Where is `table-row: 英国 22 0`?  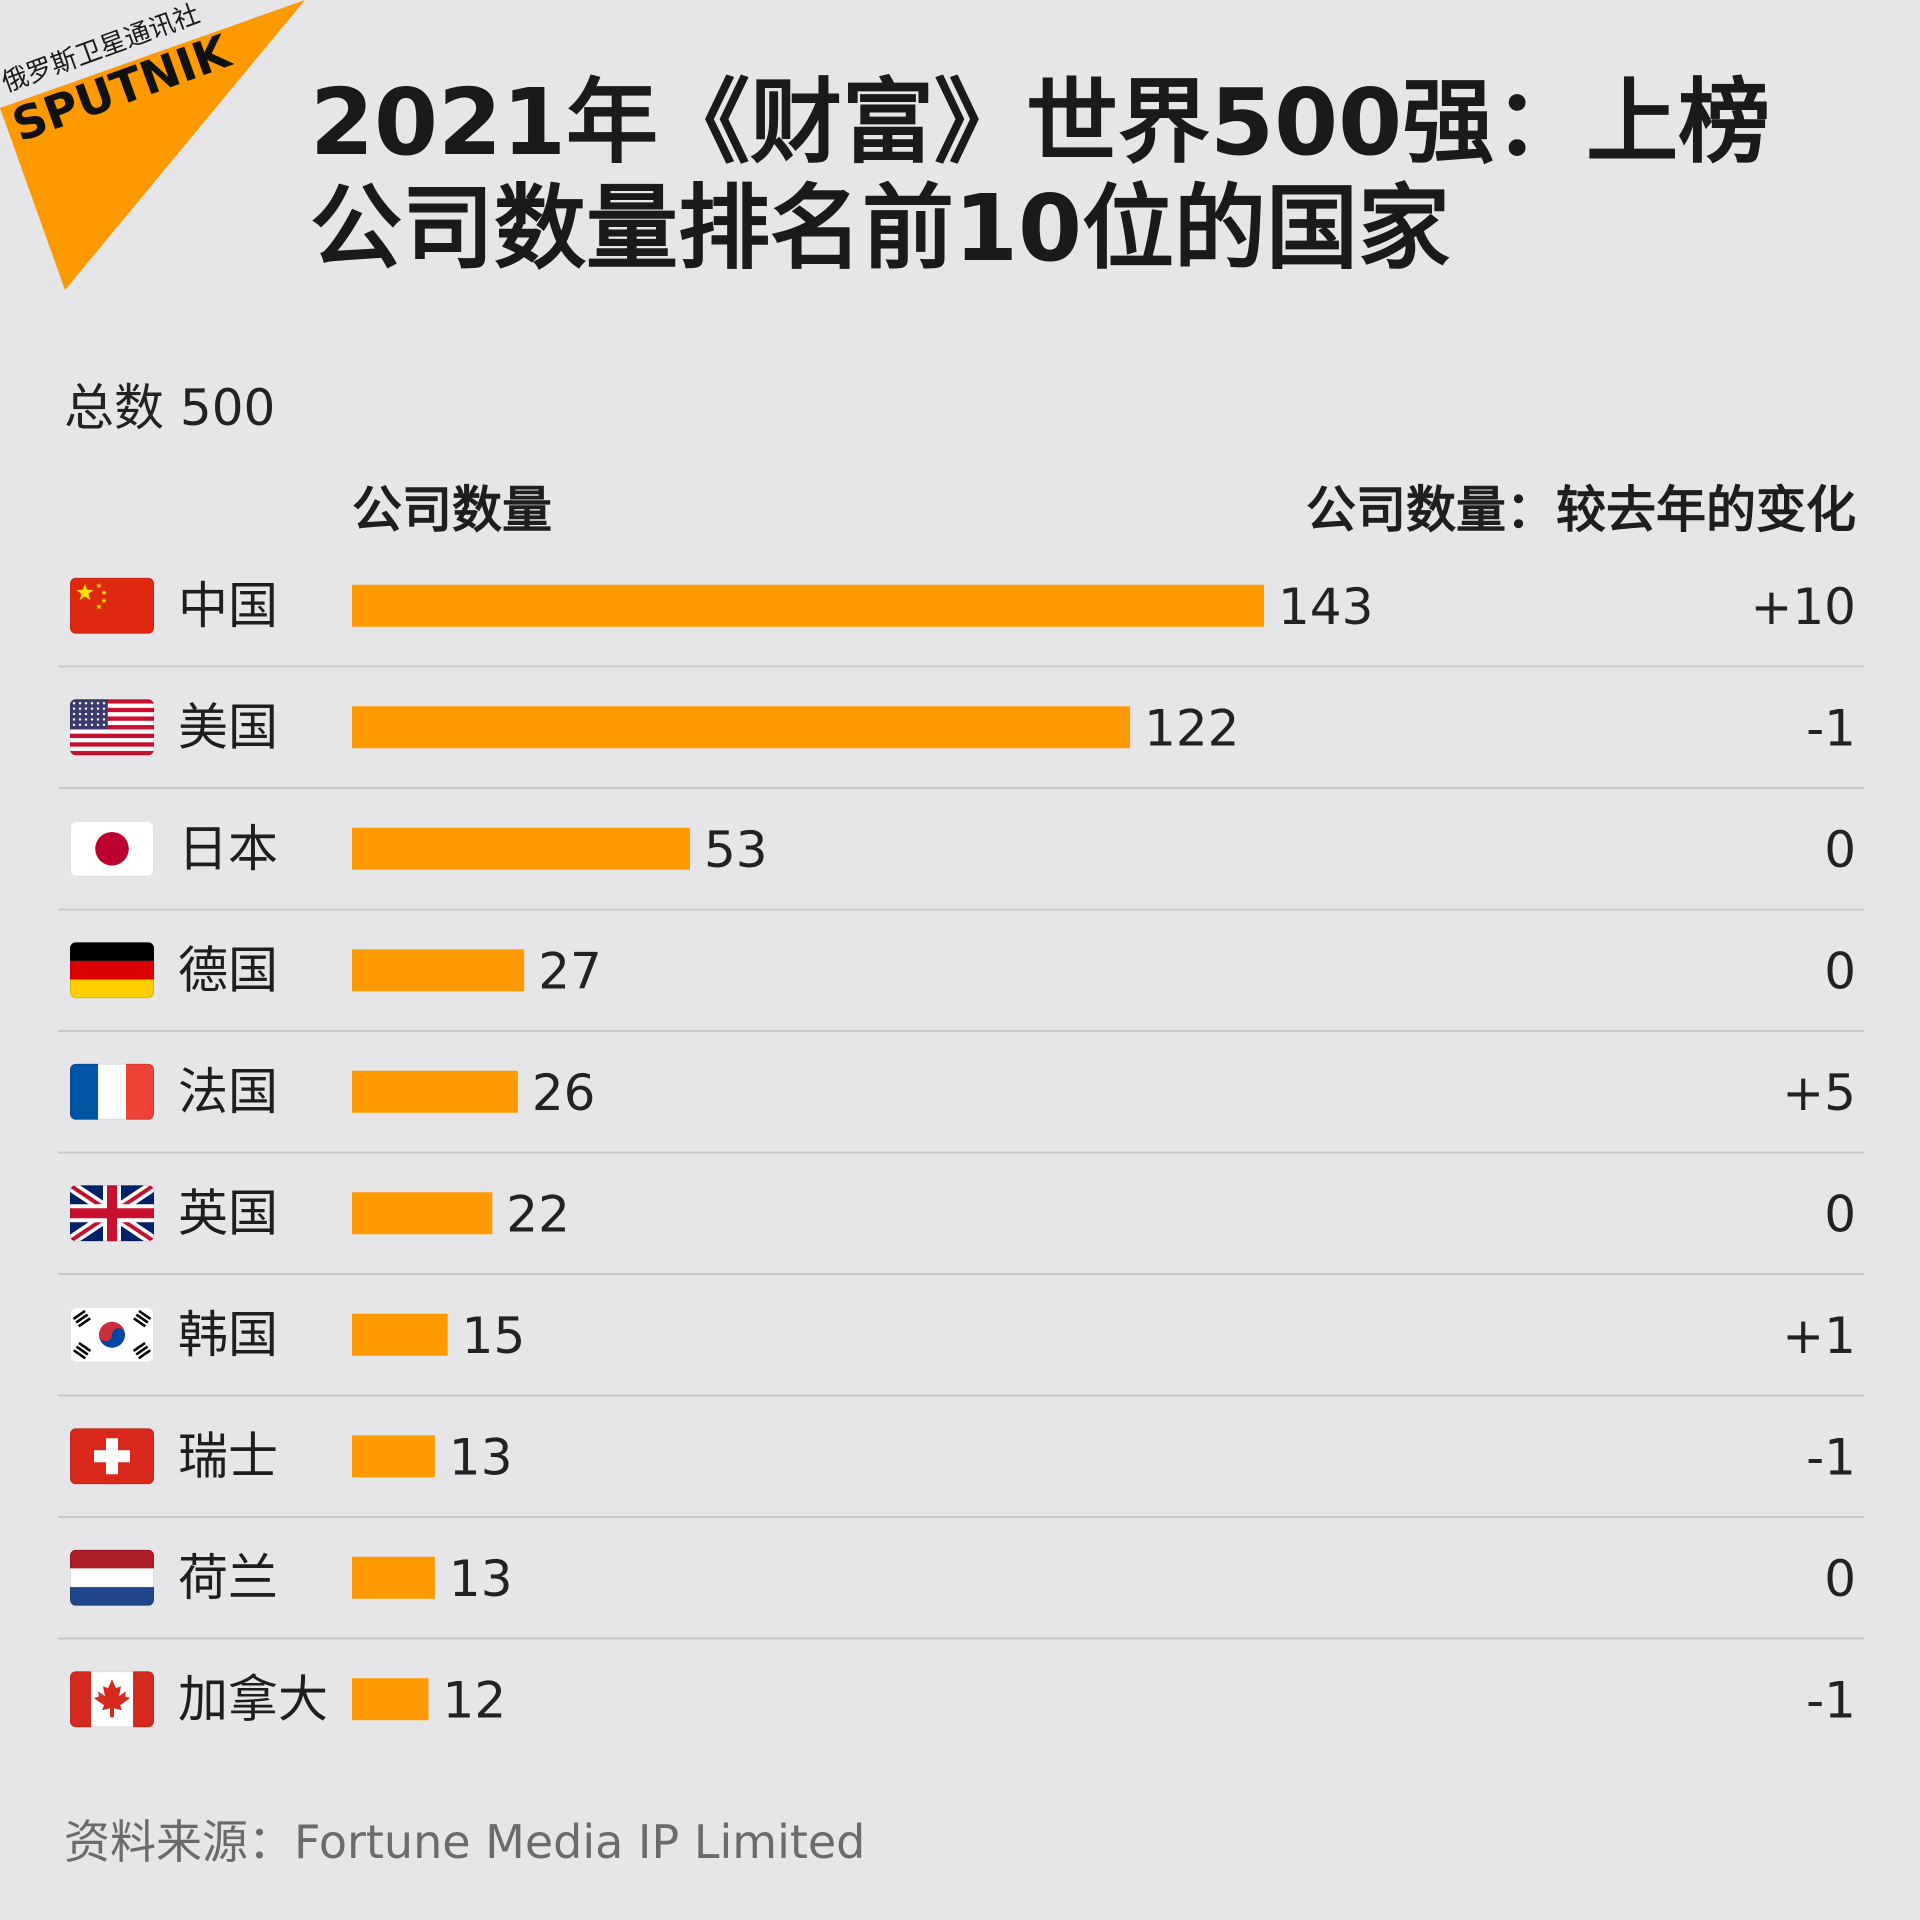
table-row: 英国 22 0 is located at coordinates (961, 1229).